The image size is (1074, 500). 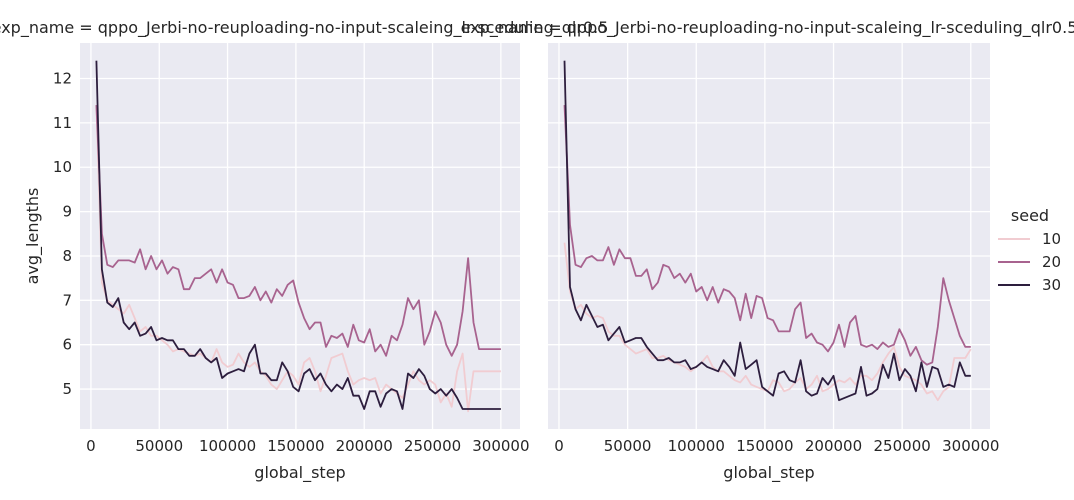 What do you see at coordinates (67, 300) in the screenshot?
I see `y-tick-label: 7` at bounding box center [67, 300].